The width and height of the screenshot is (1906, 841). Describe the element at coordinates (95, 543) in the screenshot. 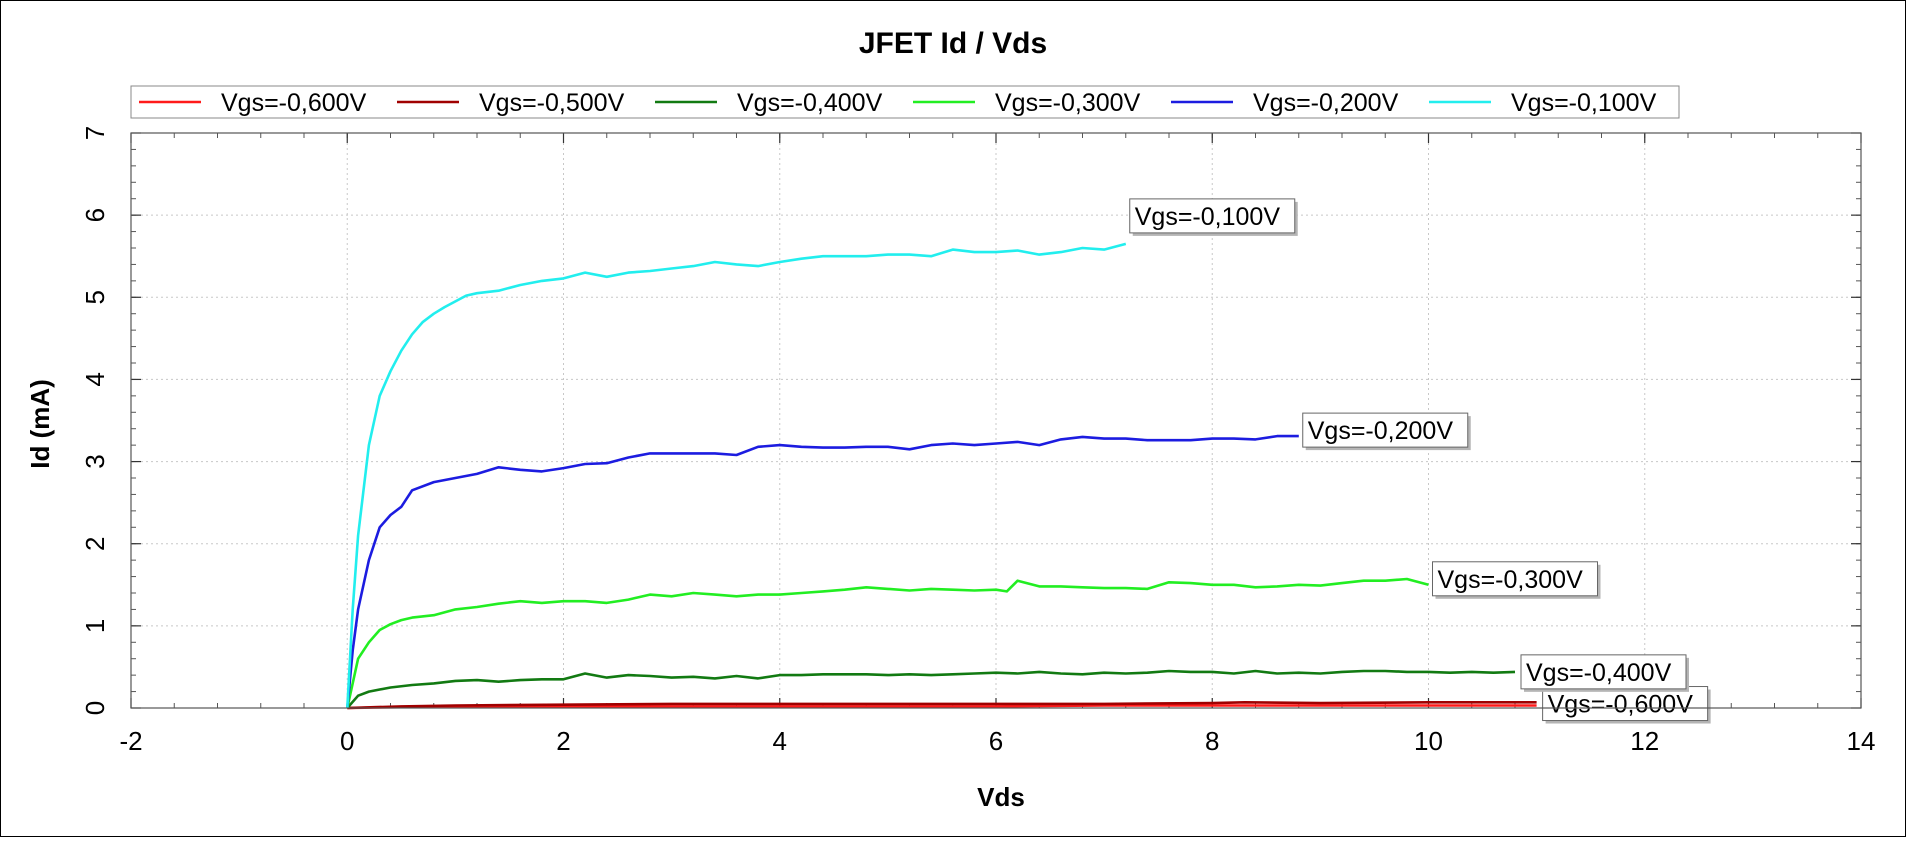

I see `y-tick-label: 2` at that location.